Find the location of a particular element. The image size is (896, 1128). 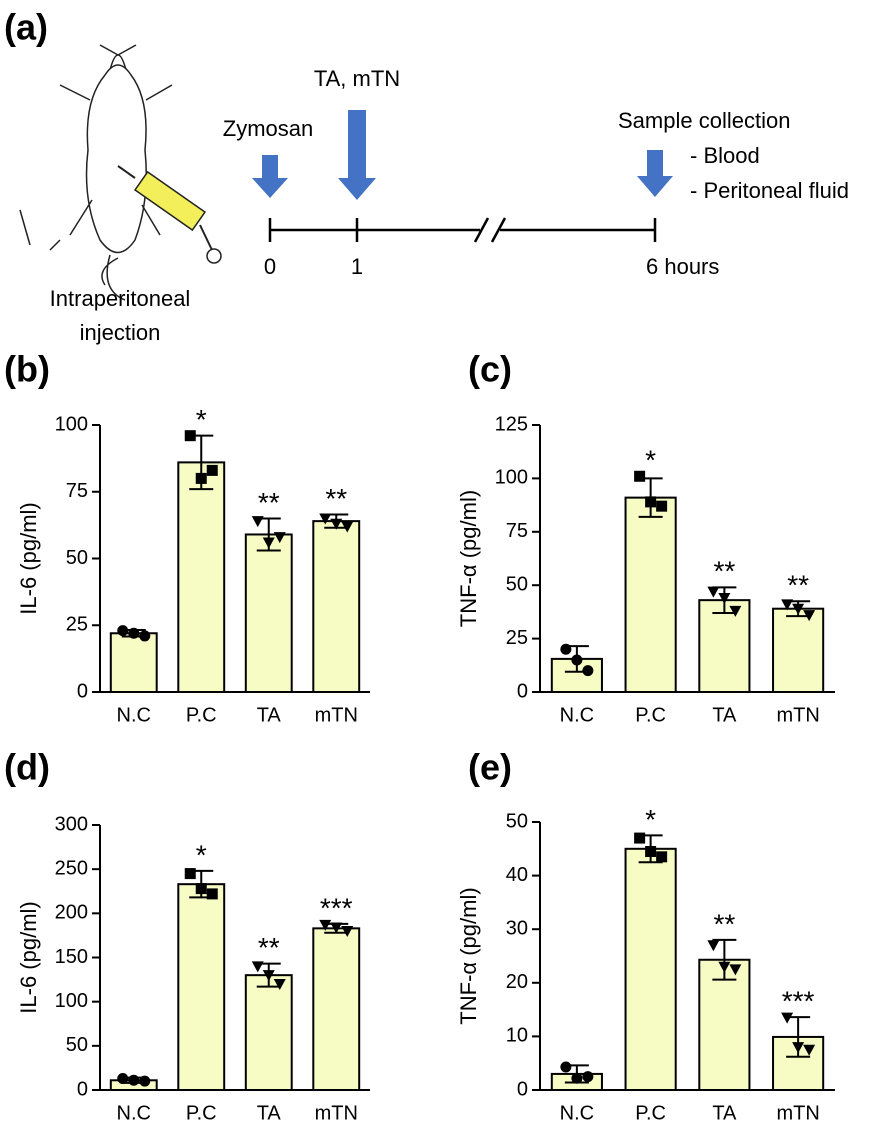

label: Sample collection is located at coordinates (704, 120).